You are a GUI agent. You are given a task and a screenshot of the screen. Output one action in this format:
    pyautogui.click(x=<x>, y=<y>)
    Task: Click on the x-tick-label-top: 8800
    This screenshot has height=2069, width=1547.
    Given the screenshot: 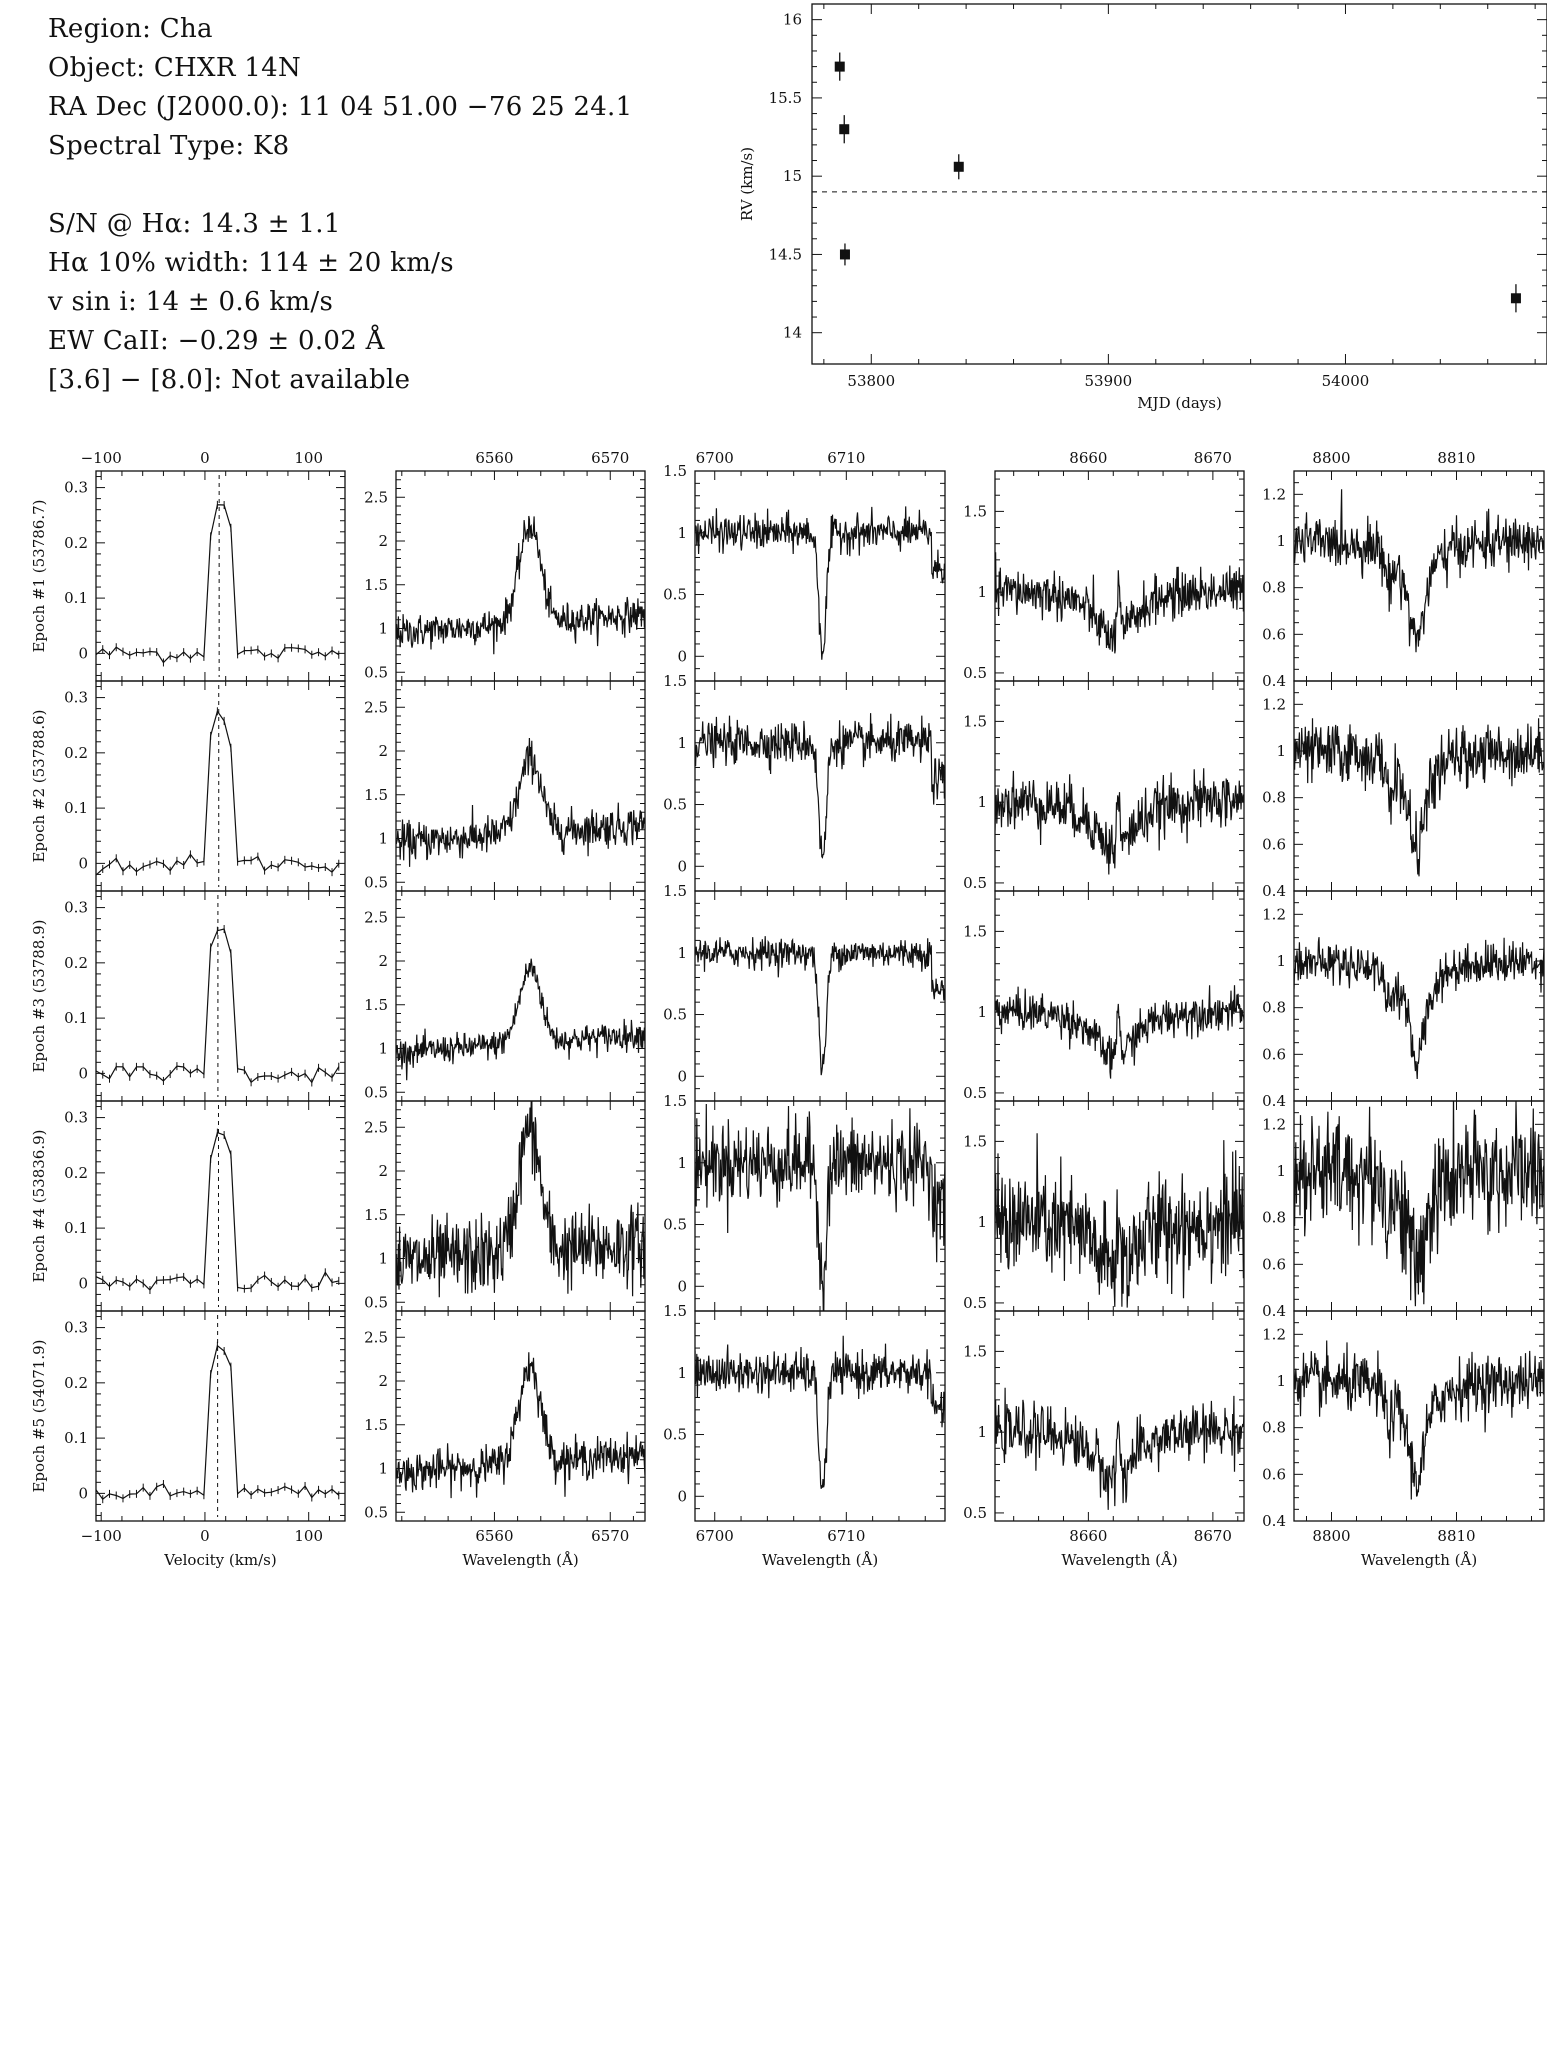 What is the action you would take?
    pyautogui.click(x=1331, y=458)
    